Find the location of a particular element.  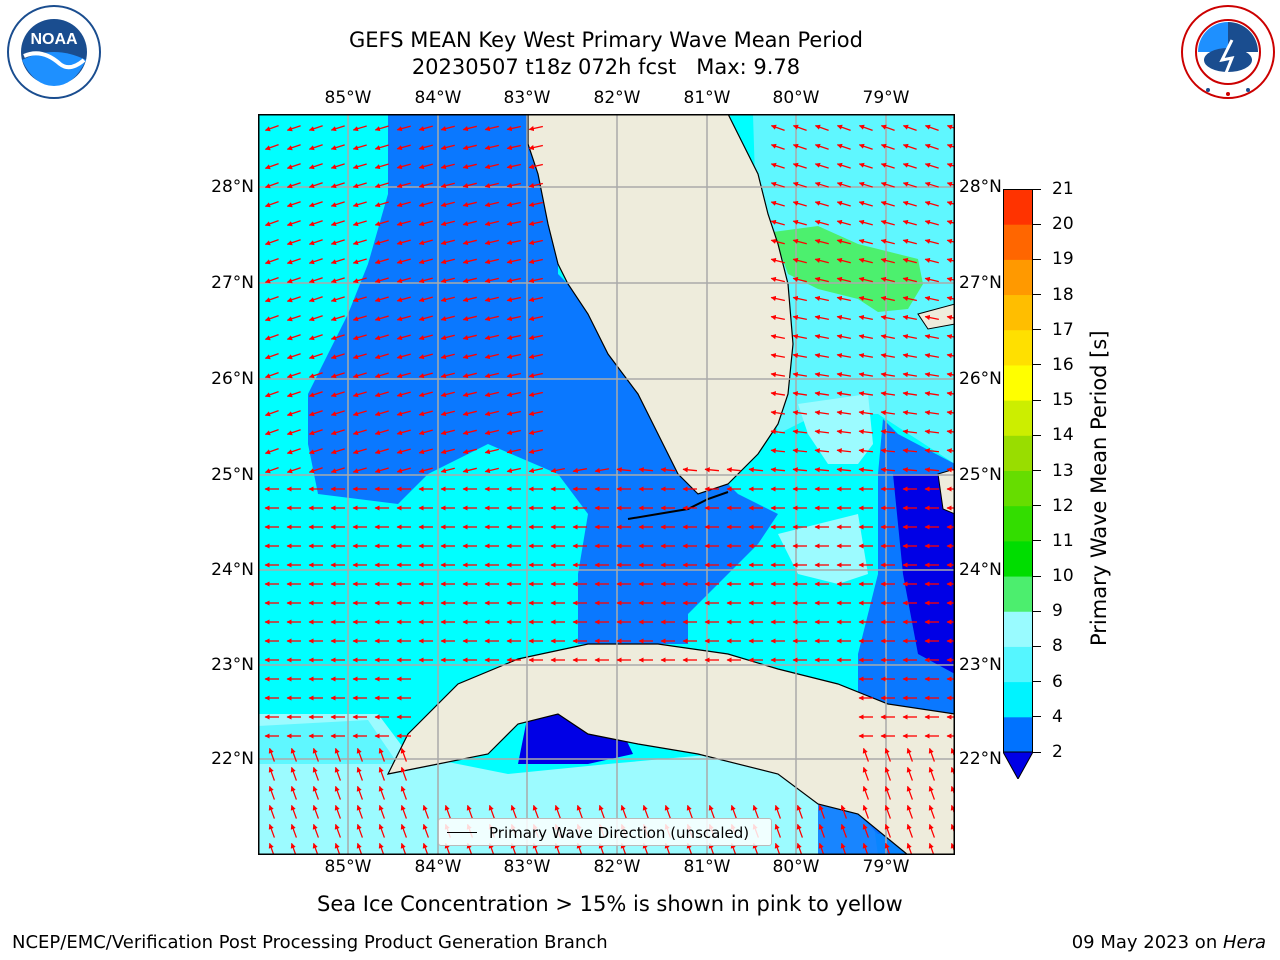

footer-machine: Hera is located at coordinates (1244, 942).